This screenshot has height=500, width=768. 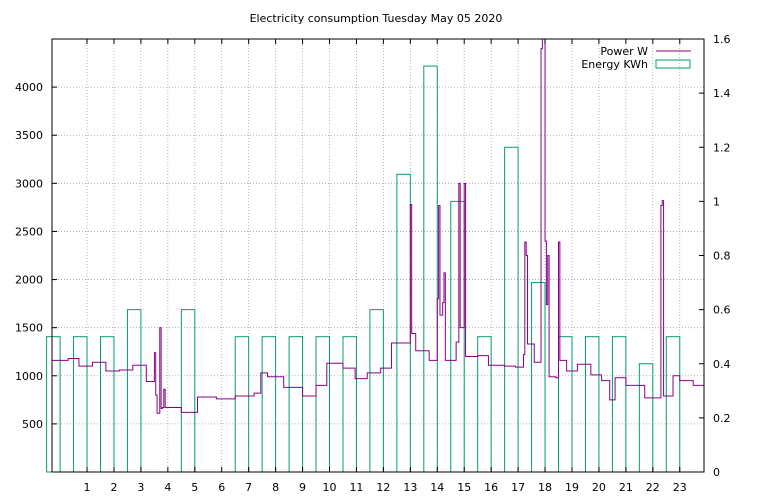 I want to click on legend-energy-label: Energy KWh, so click(x=614, y=64).